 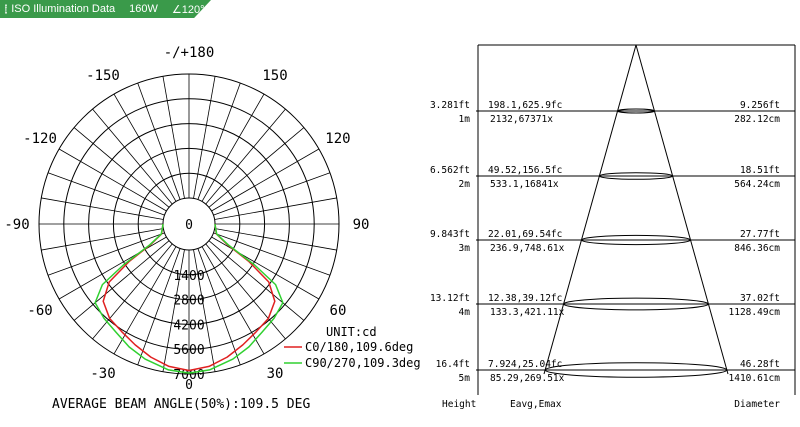 What do you see at coordinates (189, 53) in the screenshot?
I see `angle-label: -/+180` at bounding box center [189, 53].